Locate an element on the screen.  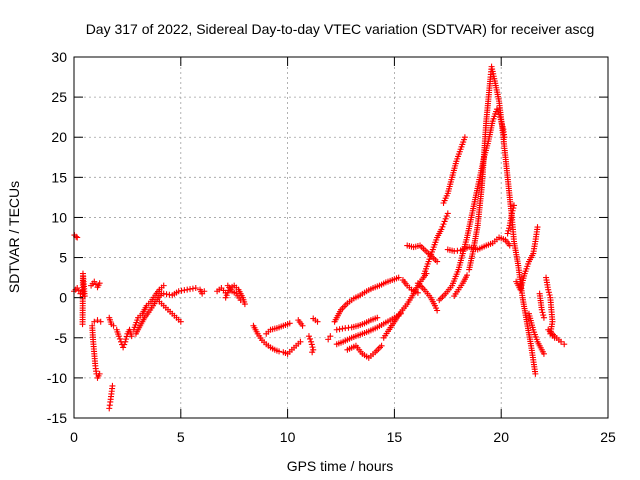
x-tick-label: 5 is located at coordinates (181, 437).